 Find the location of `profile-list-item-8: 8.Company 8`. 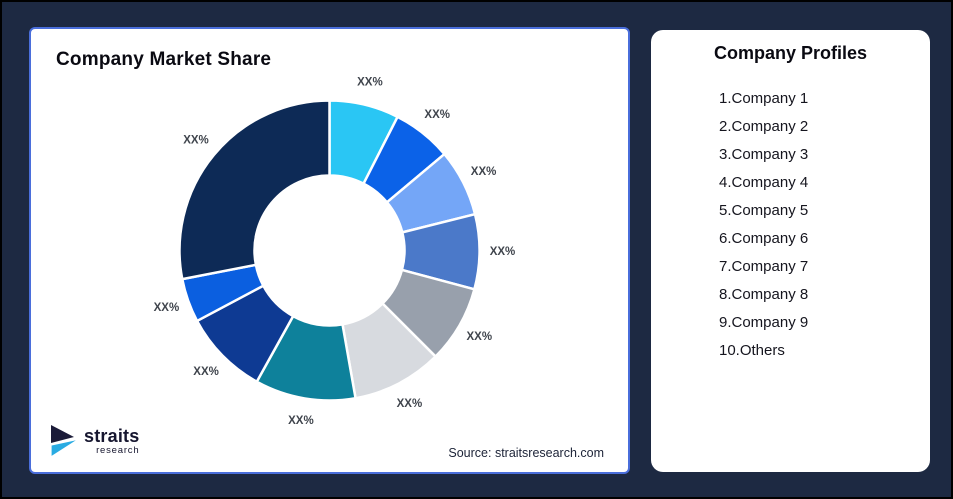

profile-list-item-8: 8.Company 8 is located at coordinates (764, 294).